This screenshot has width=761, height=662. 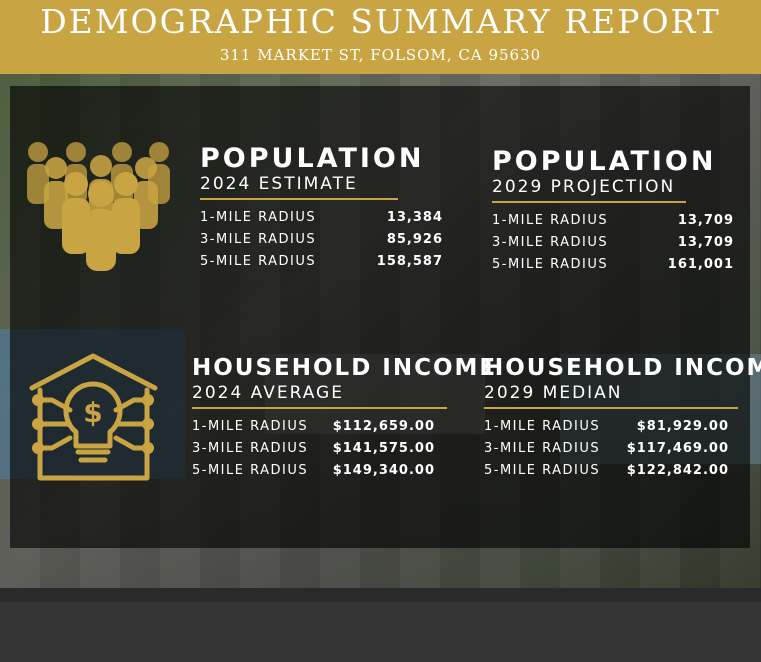 I want to click on list-item: 5-MILE RADIUS 161,001, so click(x=613, y=265).